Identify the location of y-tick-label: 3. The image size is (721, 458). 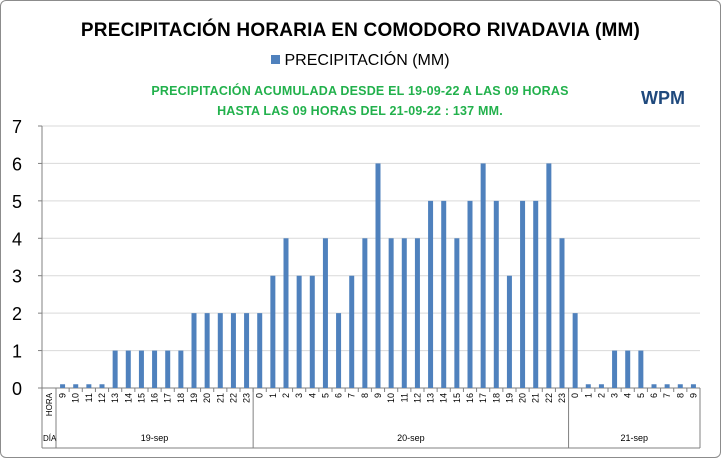
(17, 277).